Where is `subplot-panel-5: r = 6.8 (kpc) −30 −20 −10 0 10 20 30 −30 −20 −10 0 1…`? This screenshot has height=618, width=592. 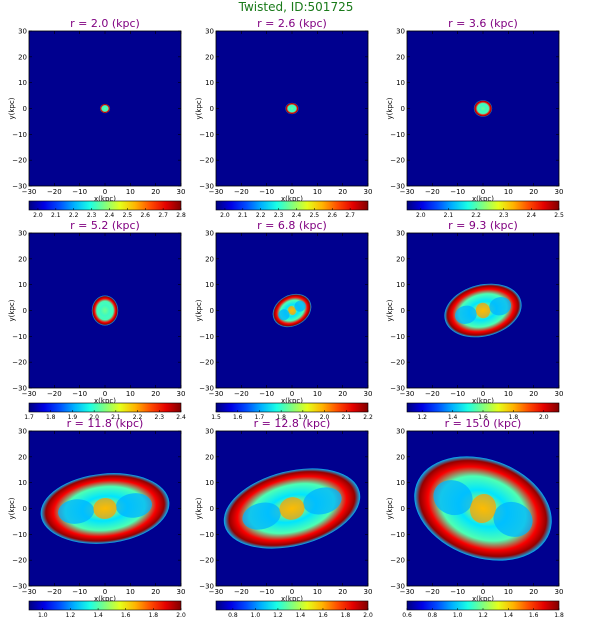
subplot-panel-5: r = 6.8 (kpc) −30 −20 −10 0 10 20 30 −30 −20 −10 0 1… is located at coordinates (284, 320).